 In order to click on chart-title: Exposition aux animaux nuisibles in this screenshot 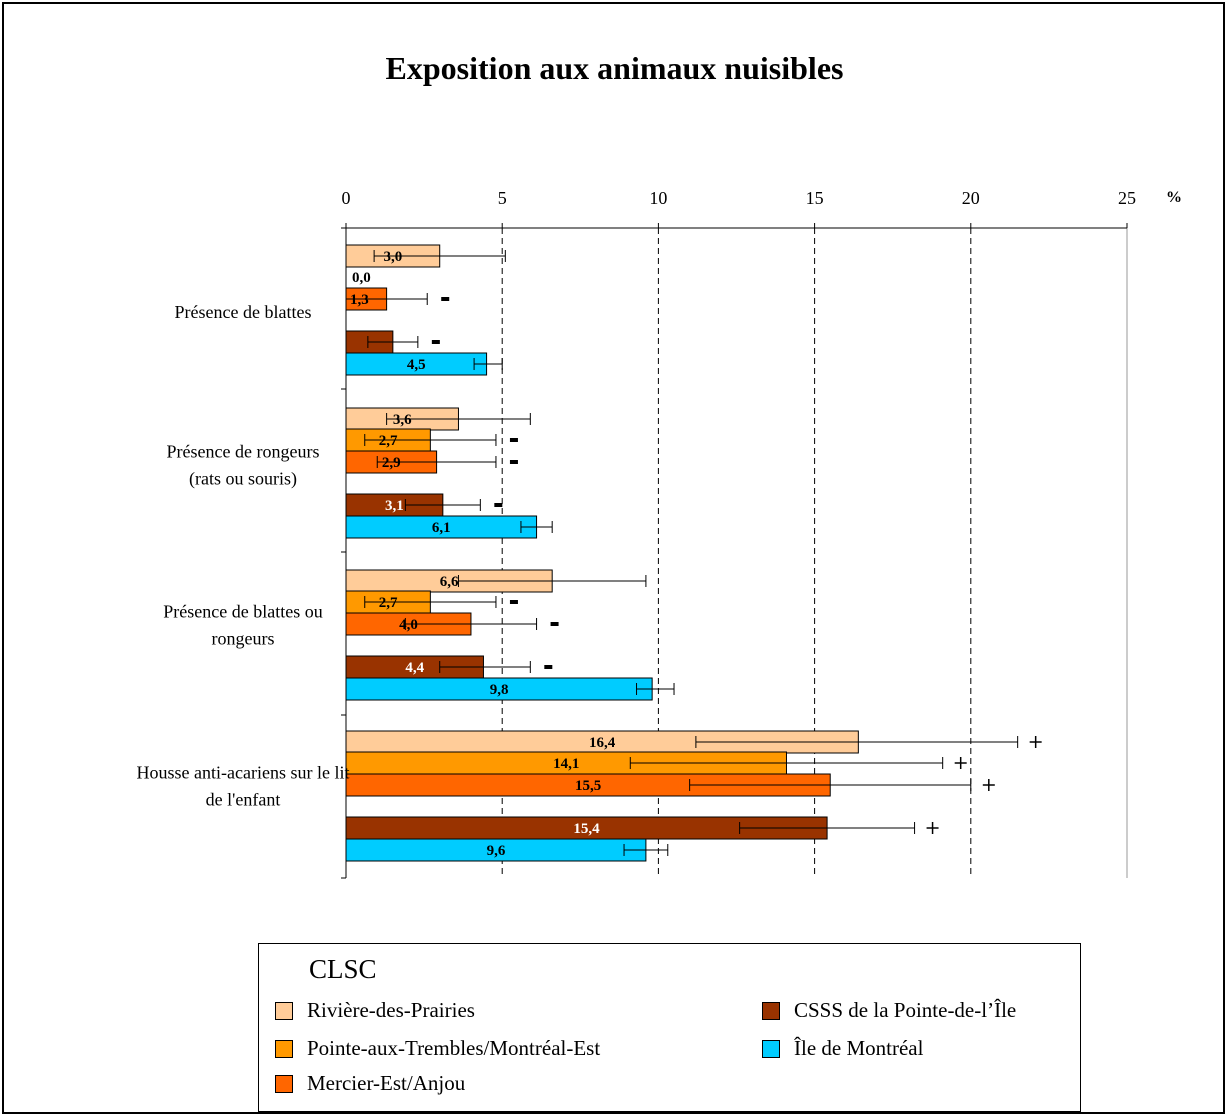, I will do `click(614, 68)`.